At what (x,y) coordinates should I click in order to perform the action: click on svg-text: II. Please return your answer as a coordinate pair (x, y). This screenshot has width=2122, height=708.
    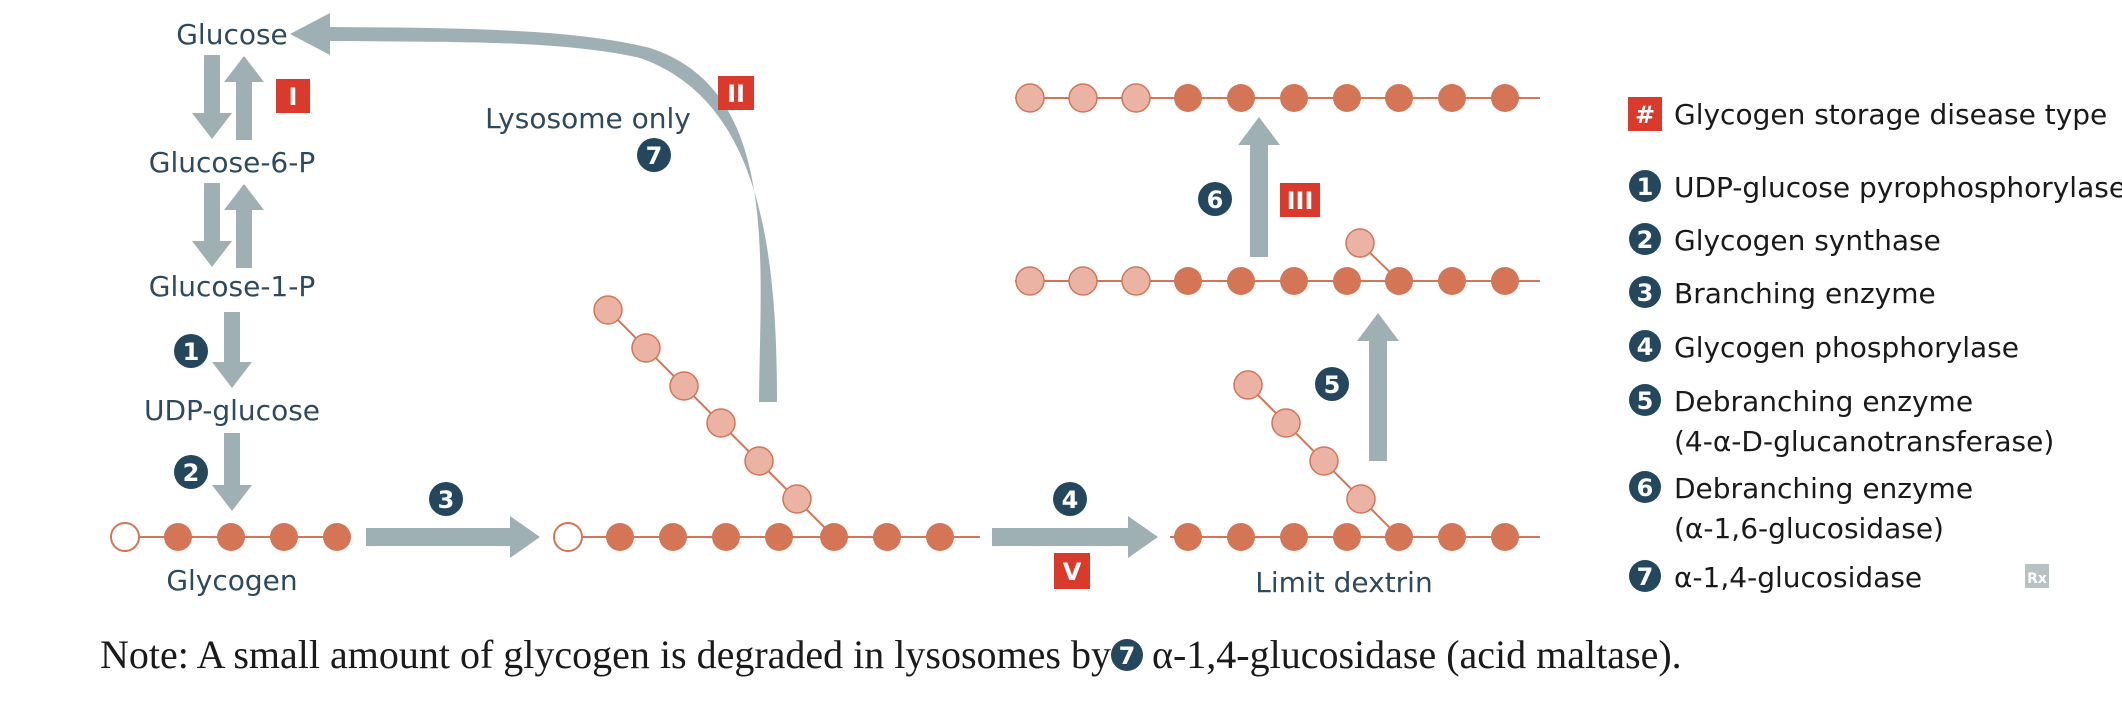
    Looking at the image, I should click on (736, 94).